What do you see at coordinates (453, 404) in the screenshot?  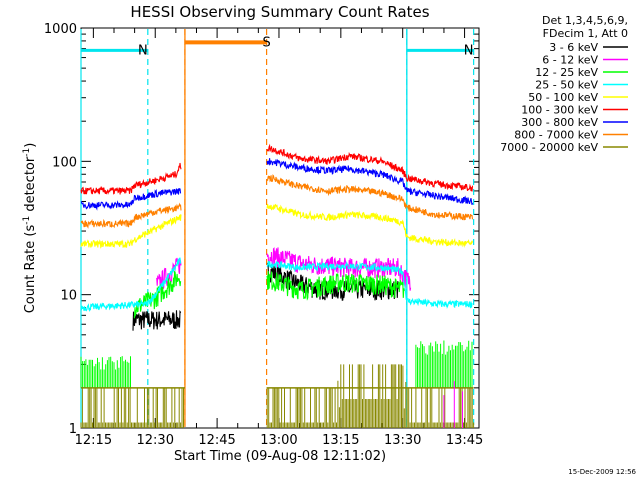 I see `series-line-1-spikes` at bounding box center [453, 404].